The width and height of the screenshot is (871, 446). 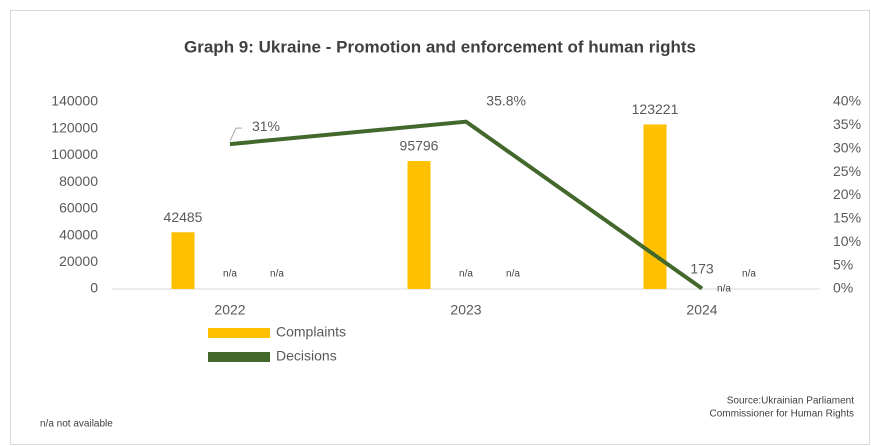 What do you see at coordinates (847, 241) in the screenshot?
I see `y2-tick-label: 10%` at bounding box center [847, 241].